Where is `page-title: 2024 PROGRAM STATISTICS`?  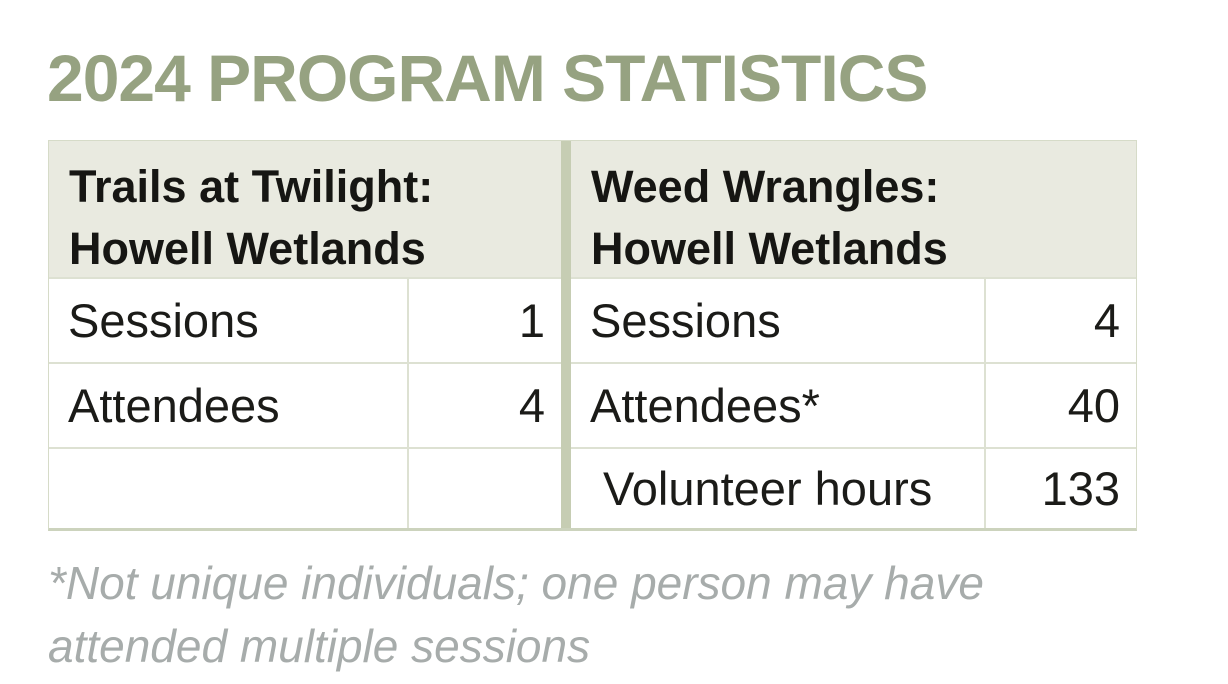 page-title: 2024 PROGRAM STATISTICS is located at coordinates (487, 78).